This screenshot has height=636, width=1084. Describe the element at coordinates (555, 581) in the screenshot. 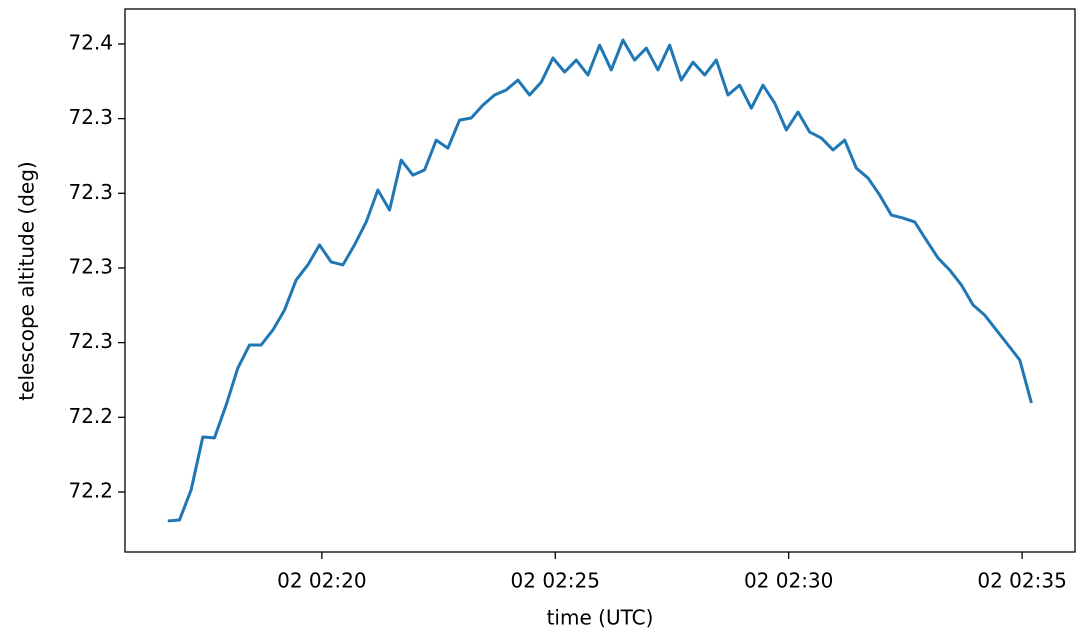

I see `x-tick-label: 02 02:25` at that location.